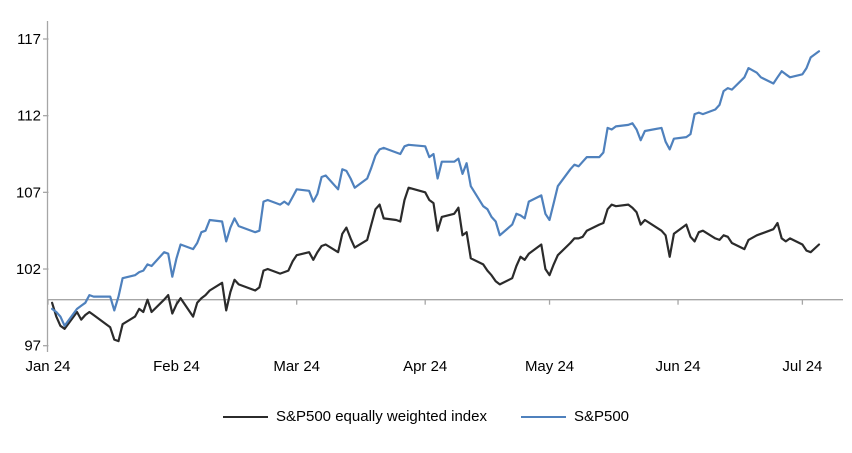 Image resolution: width=852 pixels, height=453 pixels. What do you see at coordinates (296, 366) in the screenshot?
I see `x-tick-label: Mar 24` at bounding box center [296, 366].